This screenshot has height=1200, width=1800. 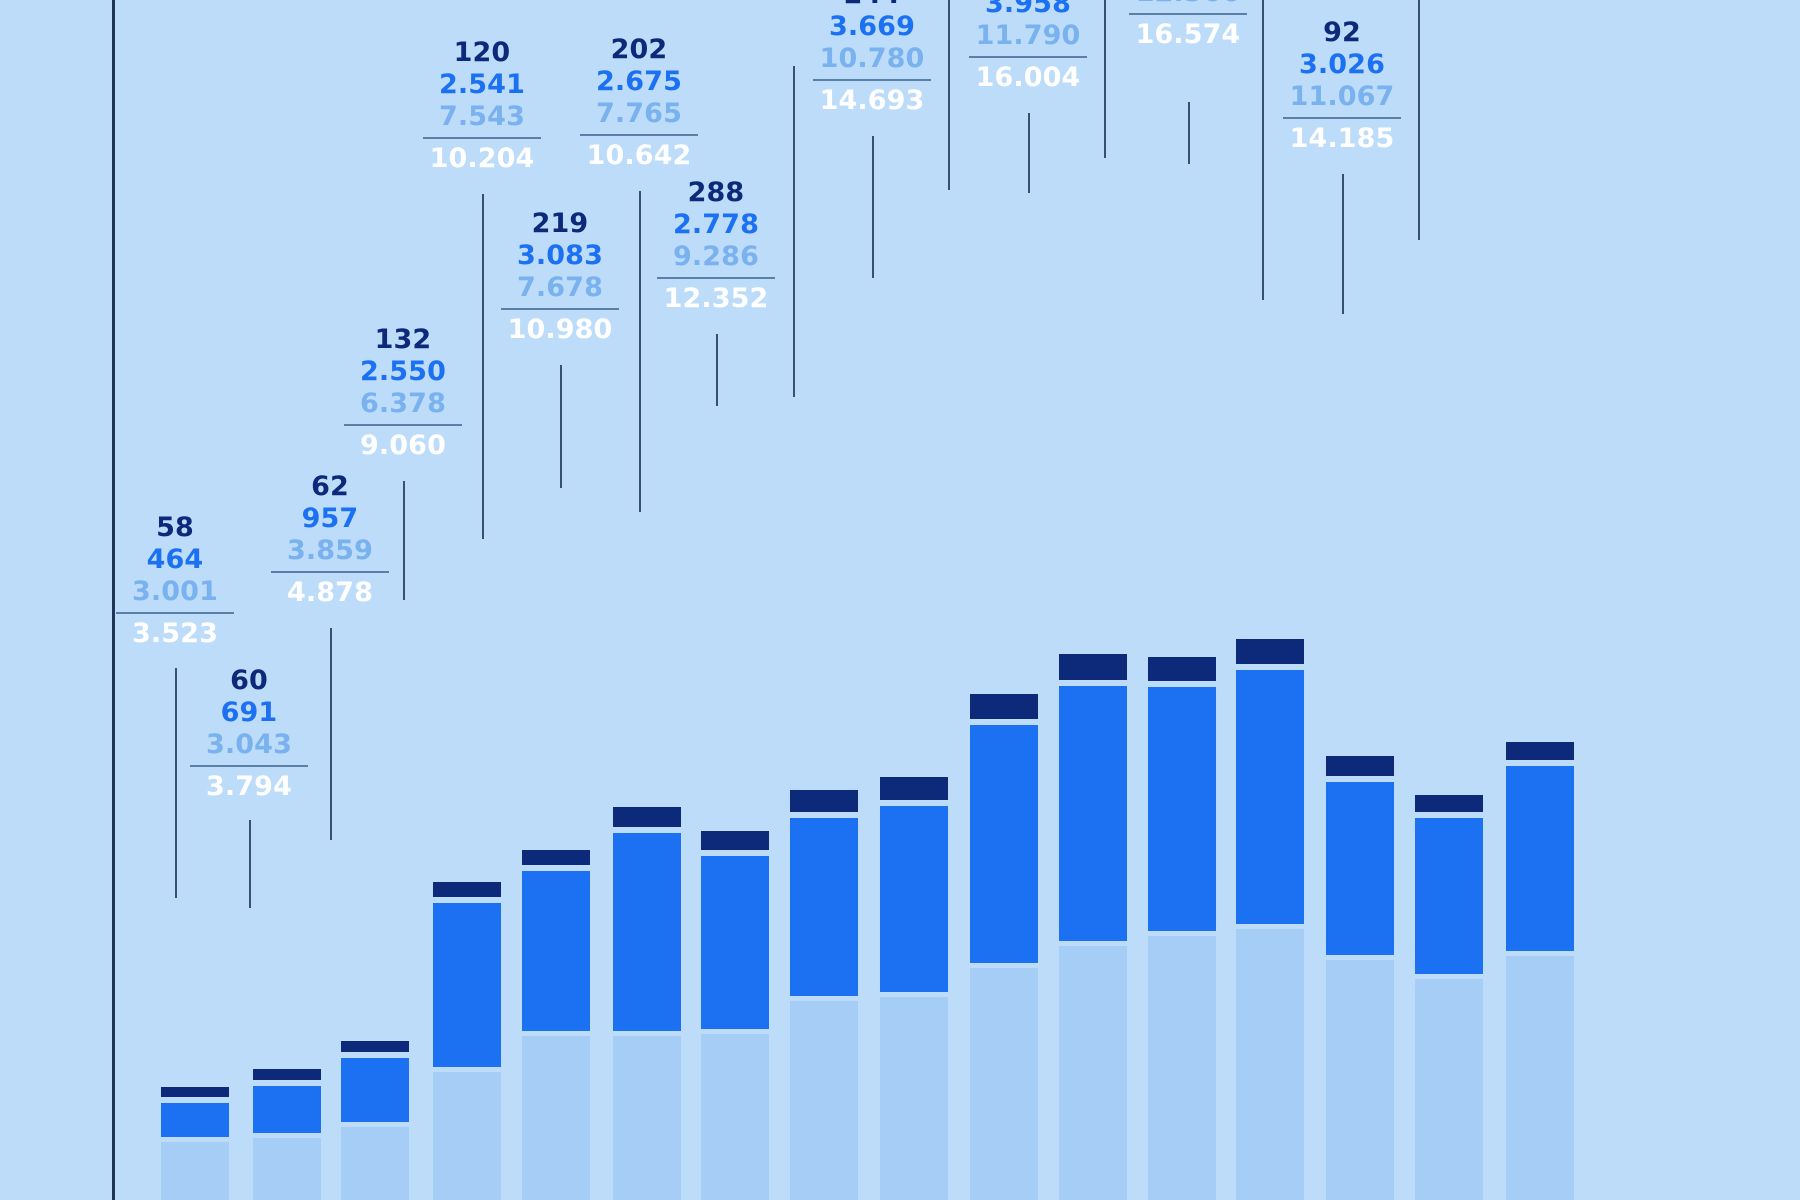 What do you see at coordinates (1342, 96) in the screenshot?
I see `value-label-light: 11.067` at bounding box center [1342, 96].